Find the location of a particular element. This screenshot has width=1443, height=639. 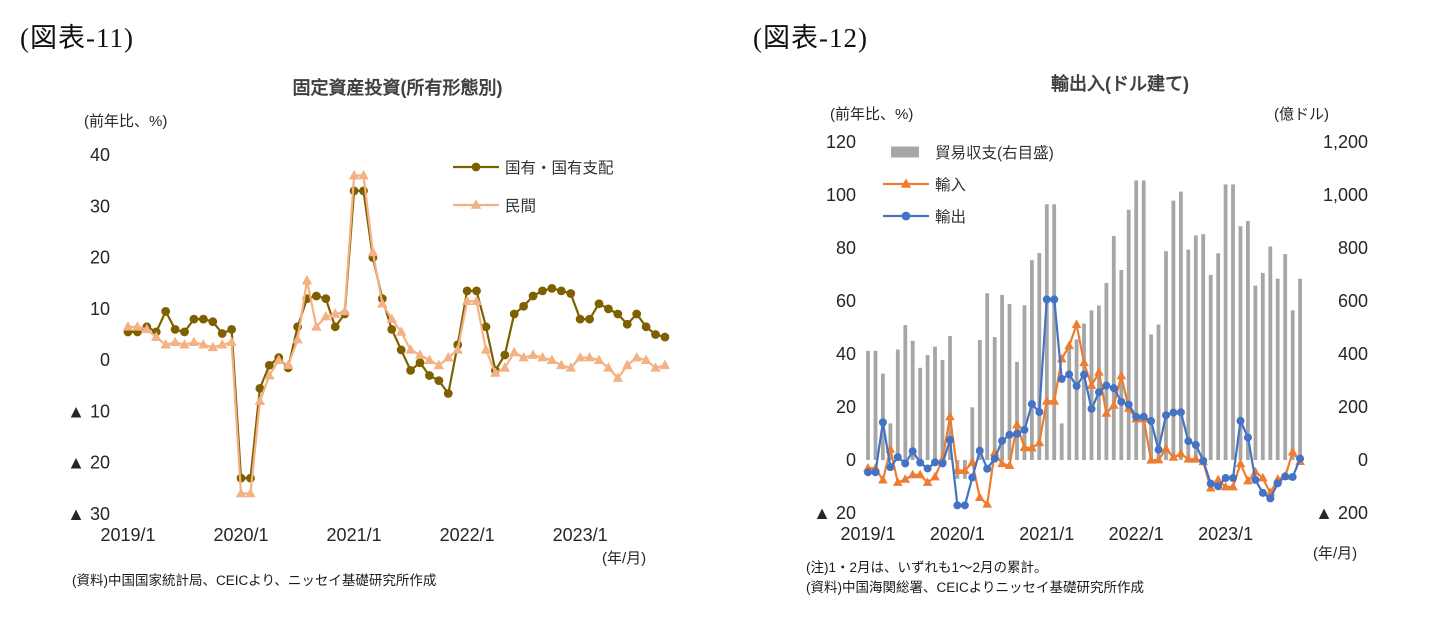

y-tick-label-right: 400 is located at coordinates (1353, 354).